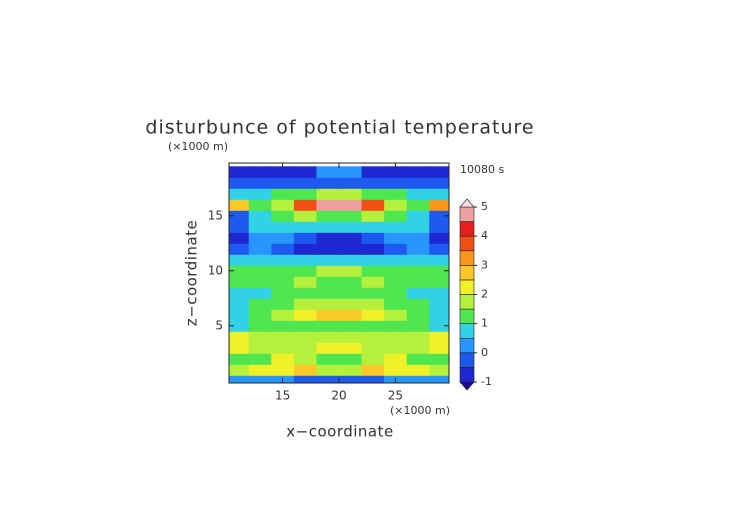 The image size is (752, 532). I want to click on y-tick-label: 15, so click(215, 215).